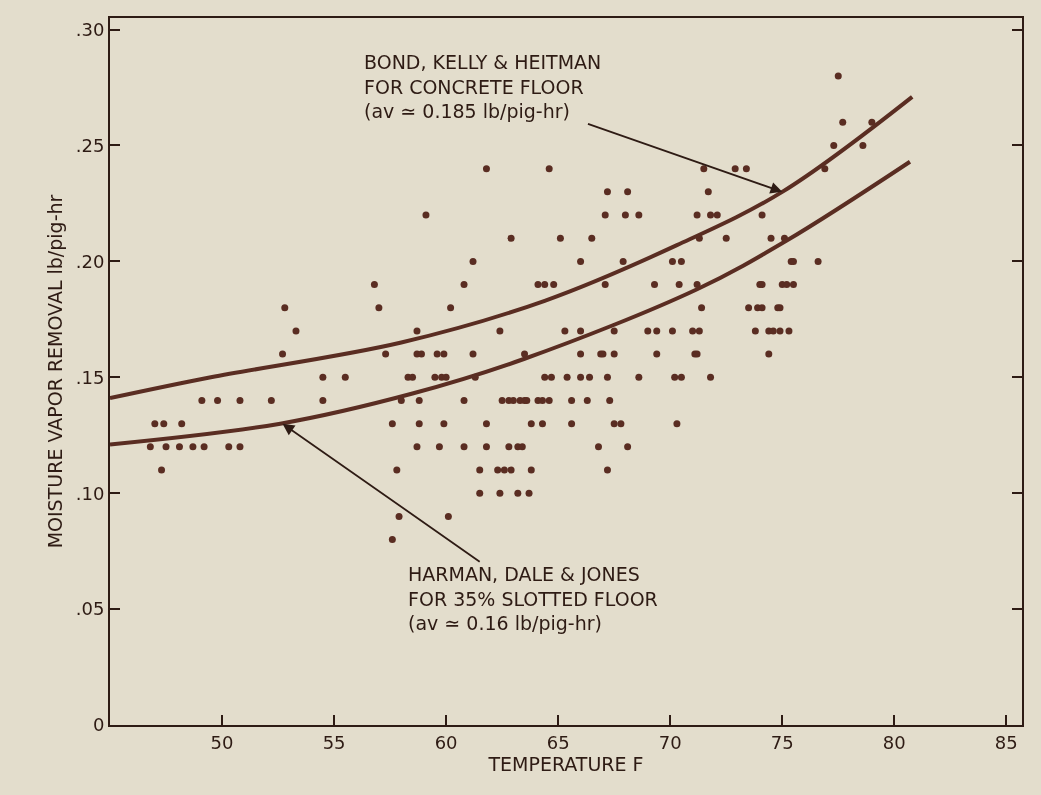 This screenshot has height=795, width=1041. Describe the element at coordinates (90, 493) in the screenshot. I see `y-tick-label: .10` at that location.